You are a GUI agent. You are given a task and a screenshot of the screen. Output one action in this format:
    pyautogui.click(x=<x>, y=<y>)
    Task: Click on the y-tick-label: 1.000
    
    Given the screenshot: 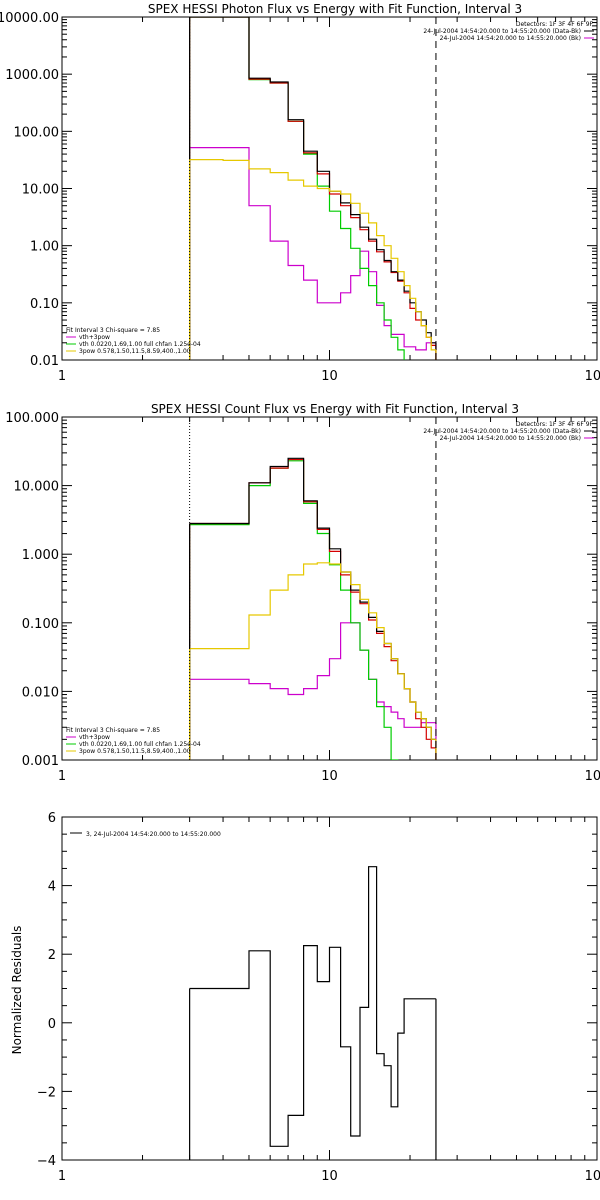 What is the action you would take?
    pyautogui.click(x=40, y=555)
    